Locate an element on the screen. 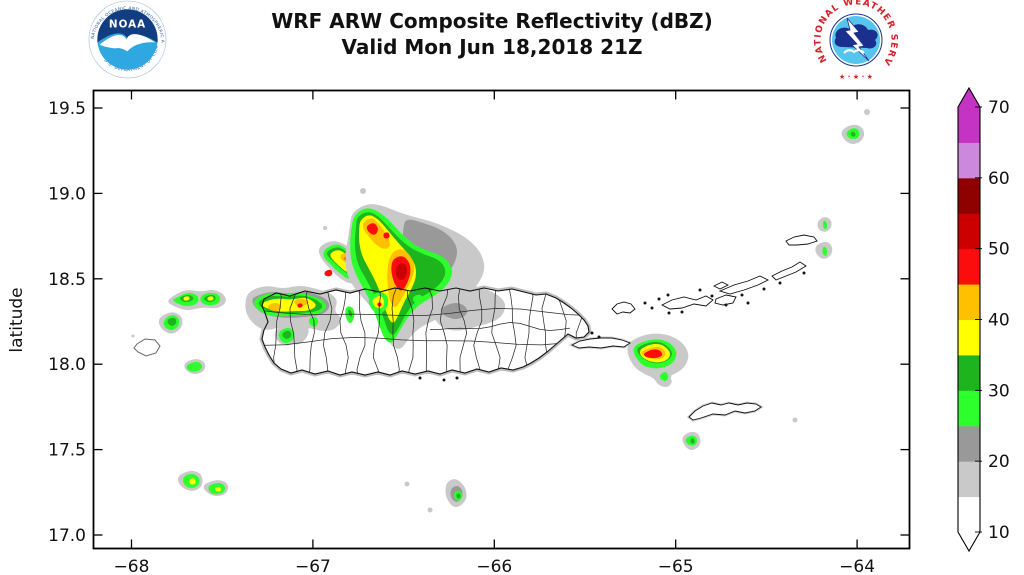  noaa-acronym: NOAA is located at coordinates (127, 25).